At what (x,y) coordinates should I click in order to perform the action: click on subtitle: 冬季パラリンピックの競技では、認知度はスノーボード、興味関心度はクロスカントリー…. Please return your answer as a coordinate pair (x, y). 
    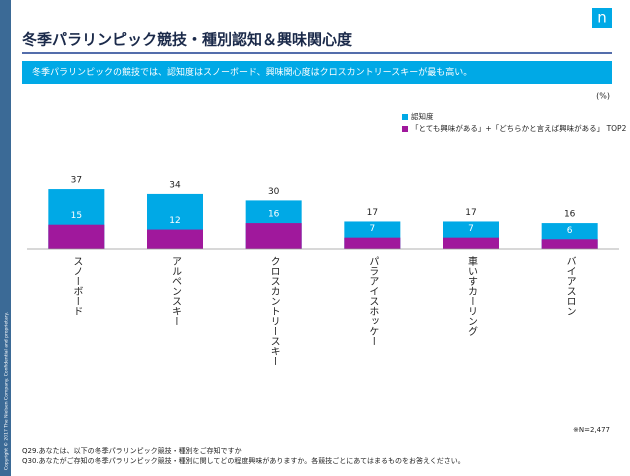
    Looking at the image, I should click on (252, 72).